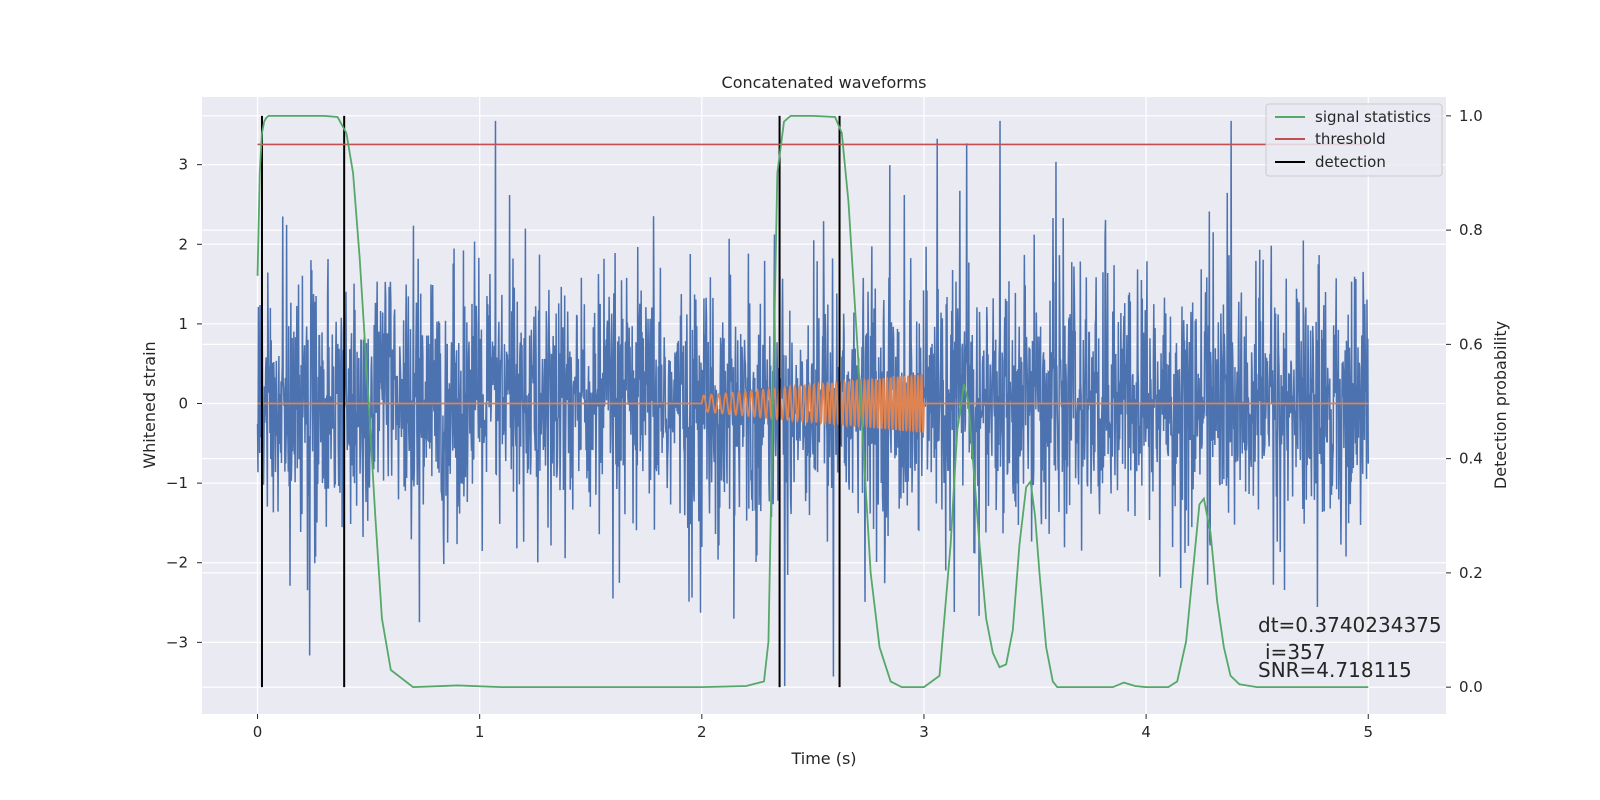 The image size is (1600, 800). I want to click on y2-axis-label: Detection probability, so click(1500, 405).